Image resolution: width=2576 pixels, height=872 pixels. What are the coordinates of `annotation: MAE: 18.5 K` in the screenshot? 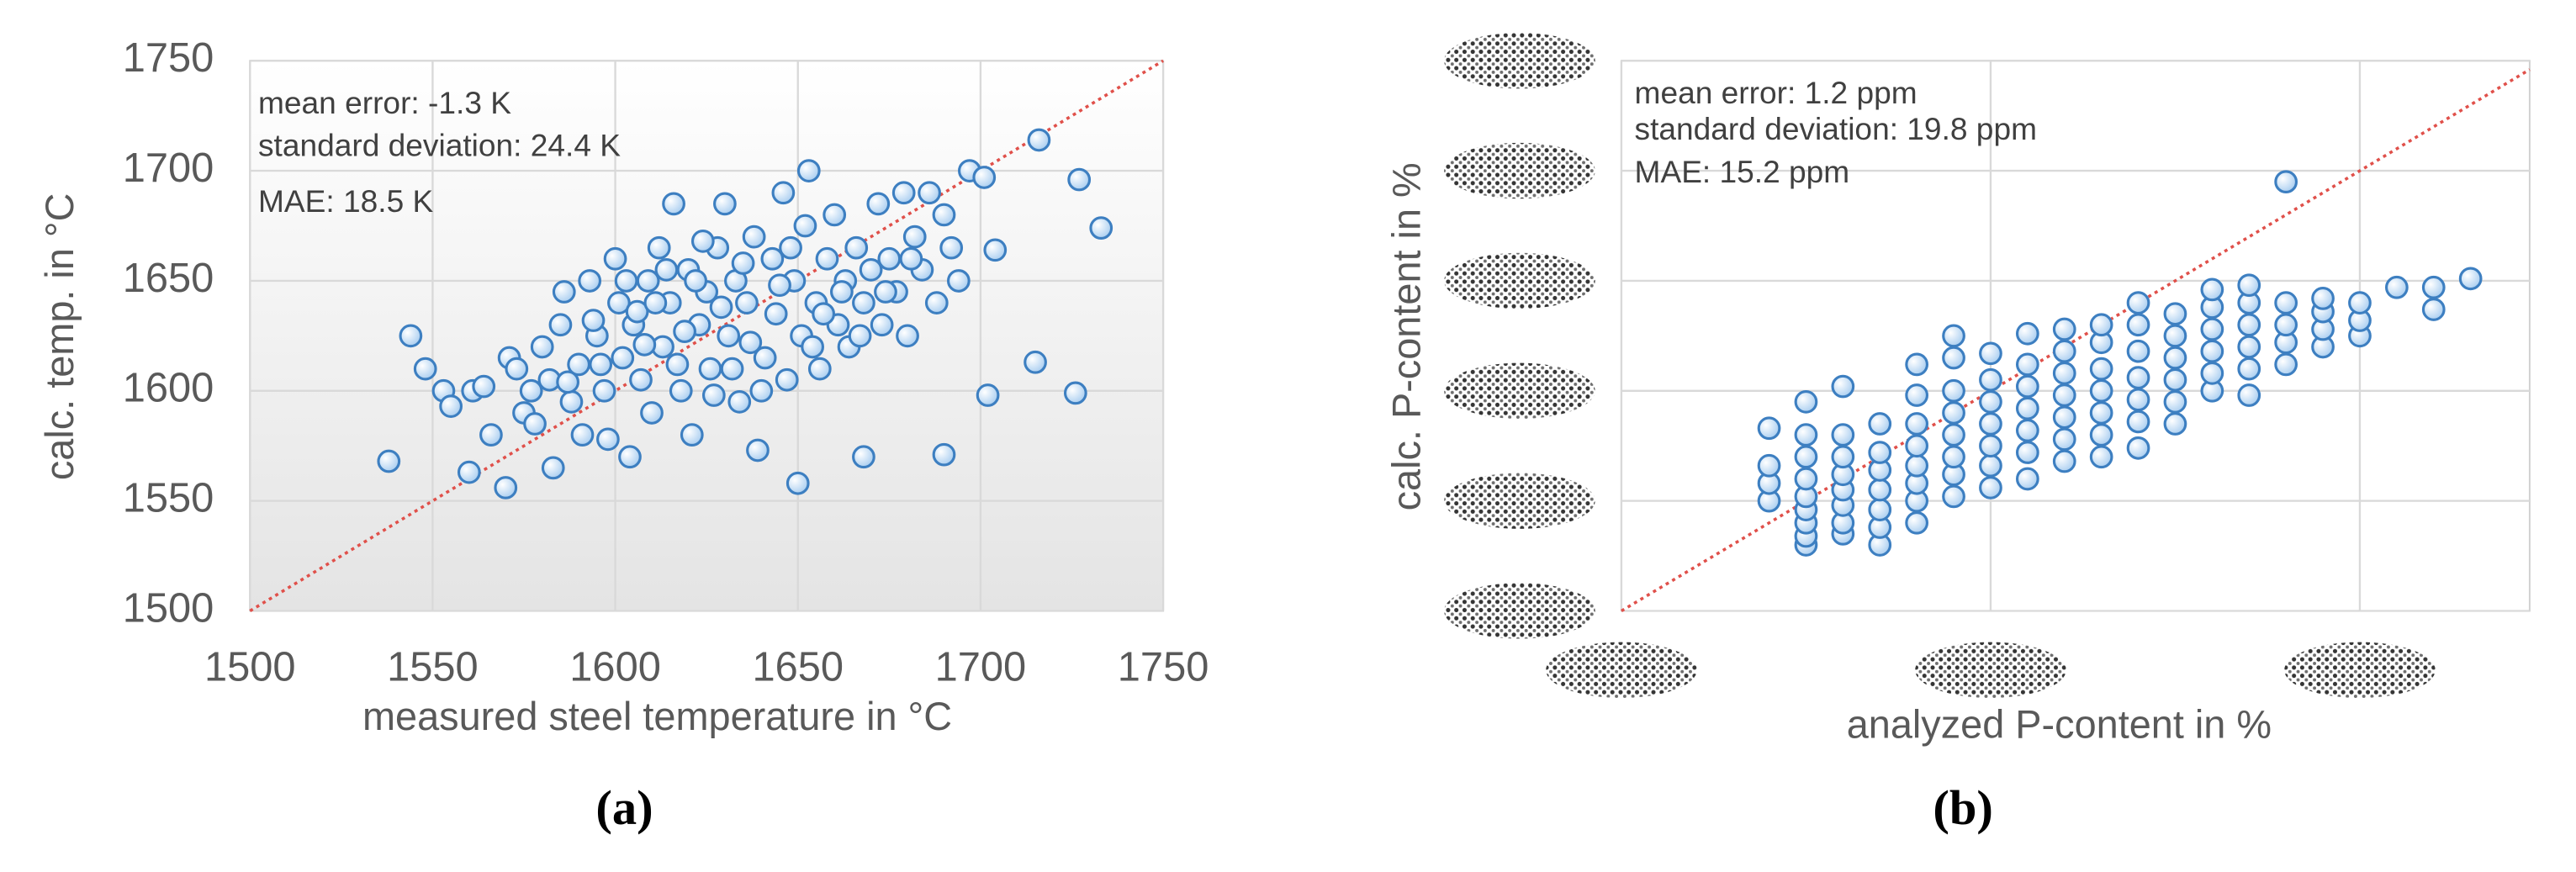 It's located at (345, 201).